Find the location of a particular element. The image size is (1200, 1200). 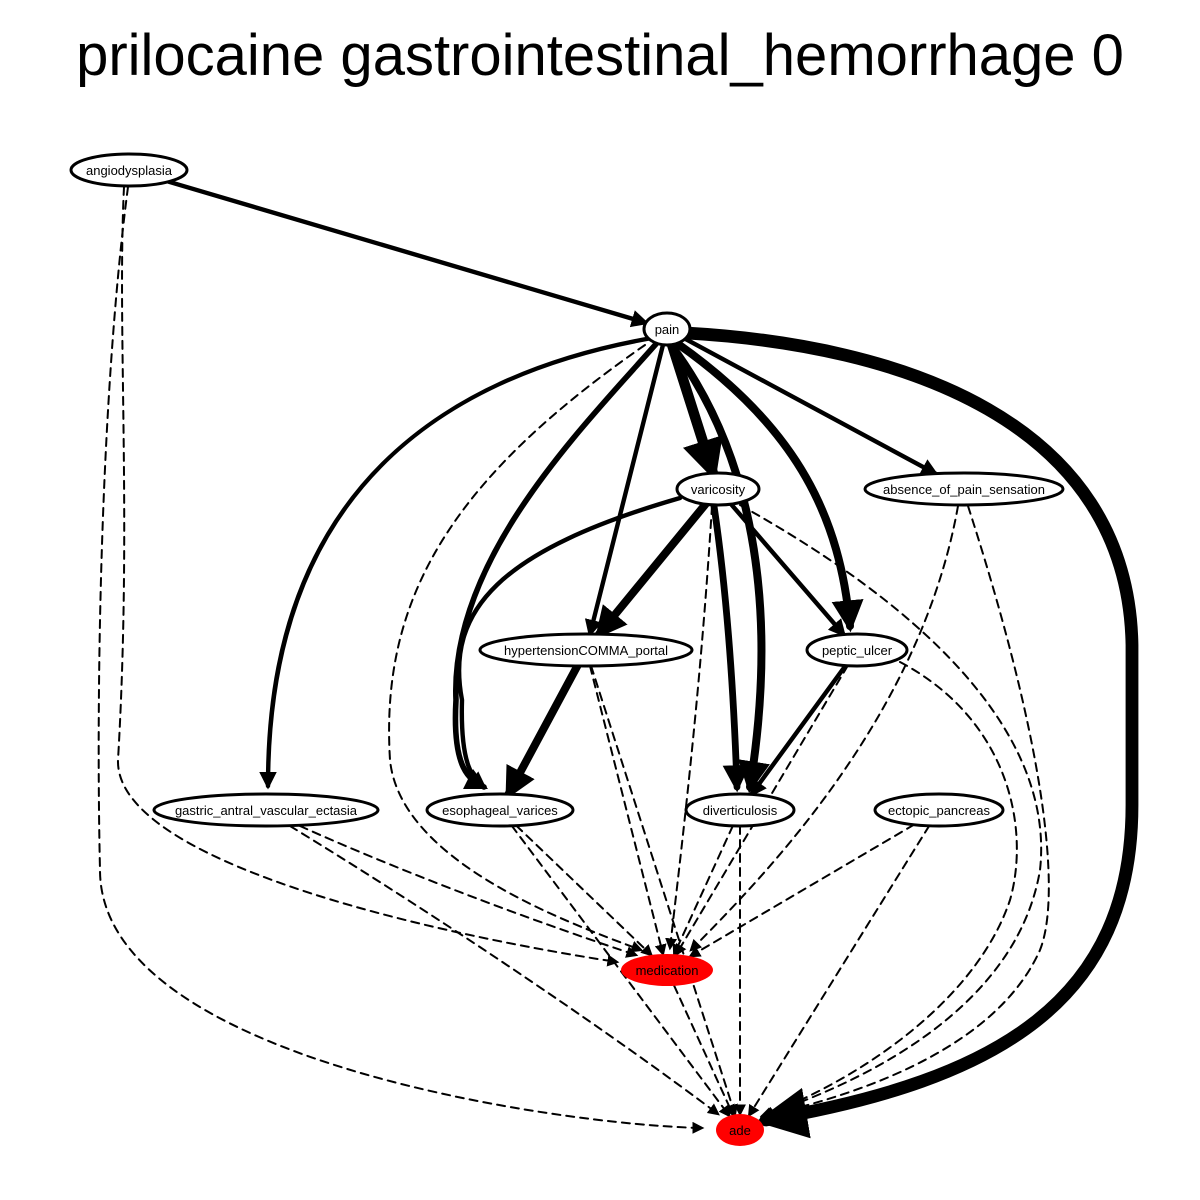

node-shape-ade is located at coordinates (740, 1130).